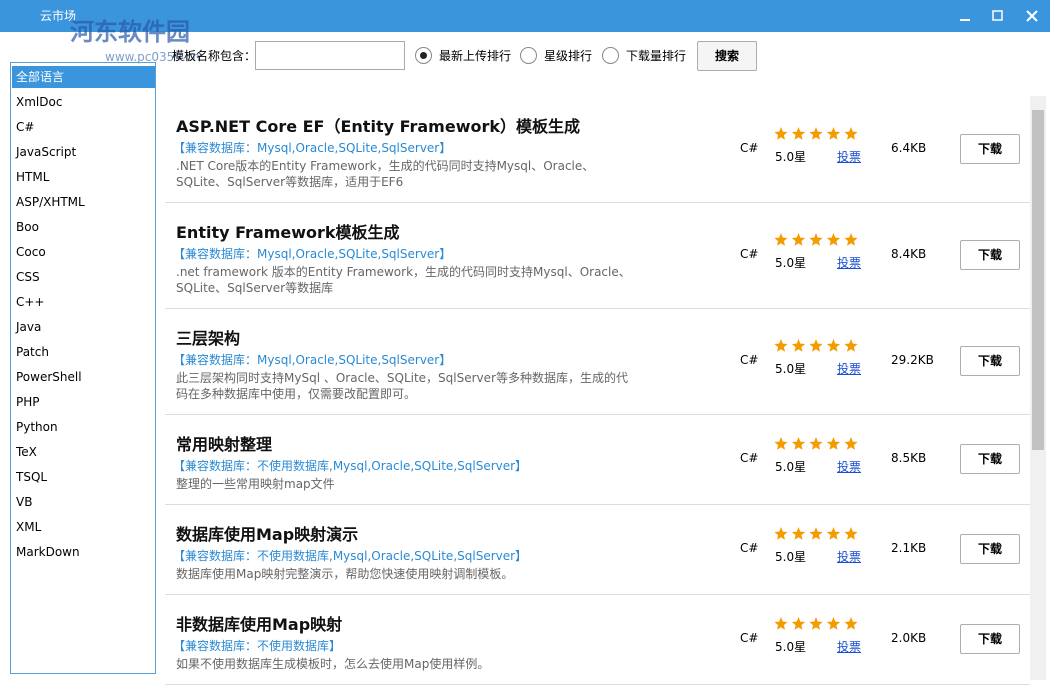  What do you see at coordinates (345, 574) in the screenshot?
I see `template-desc: 数据库使用Map映射完整演示，帮助您快速使用映射调制模板。` at bounding box center [345, 574].